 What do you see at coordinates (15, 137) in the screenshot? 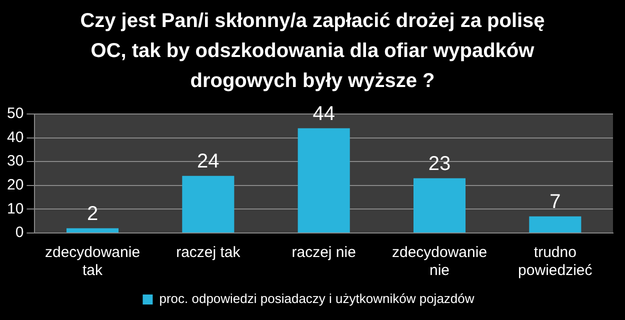
I see `y-tick-label: 40` at bounding box center [15, 137].